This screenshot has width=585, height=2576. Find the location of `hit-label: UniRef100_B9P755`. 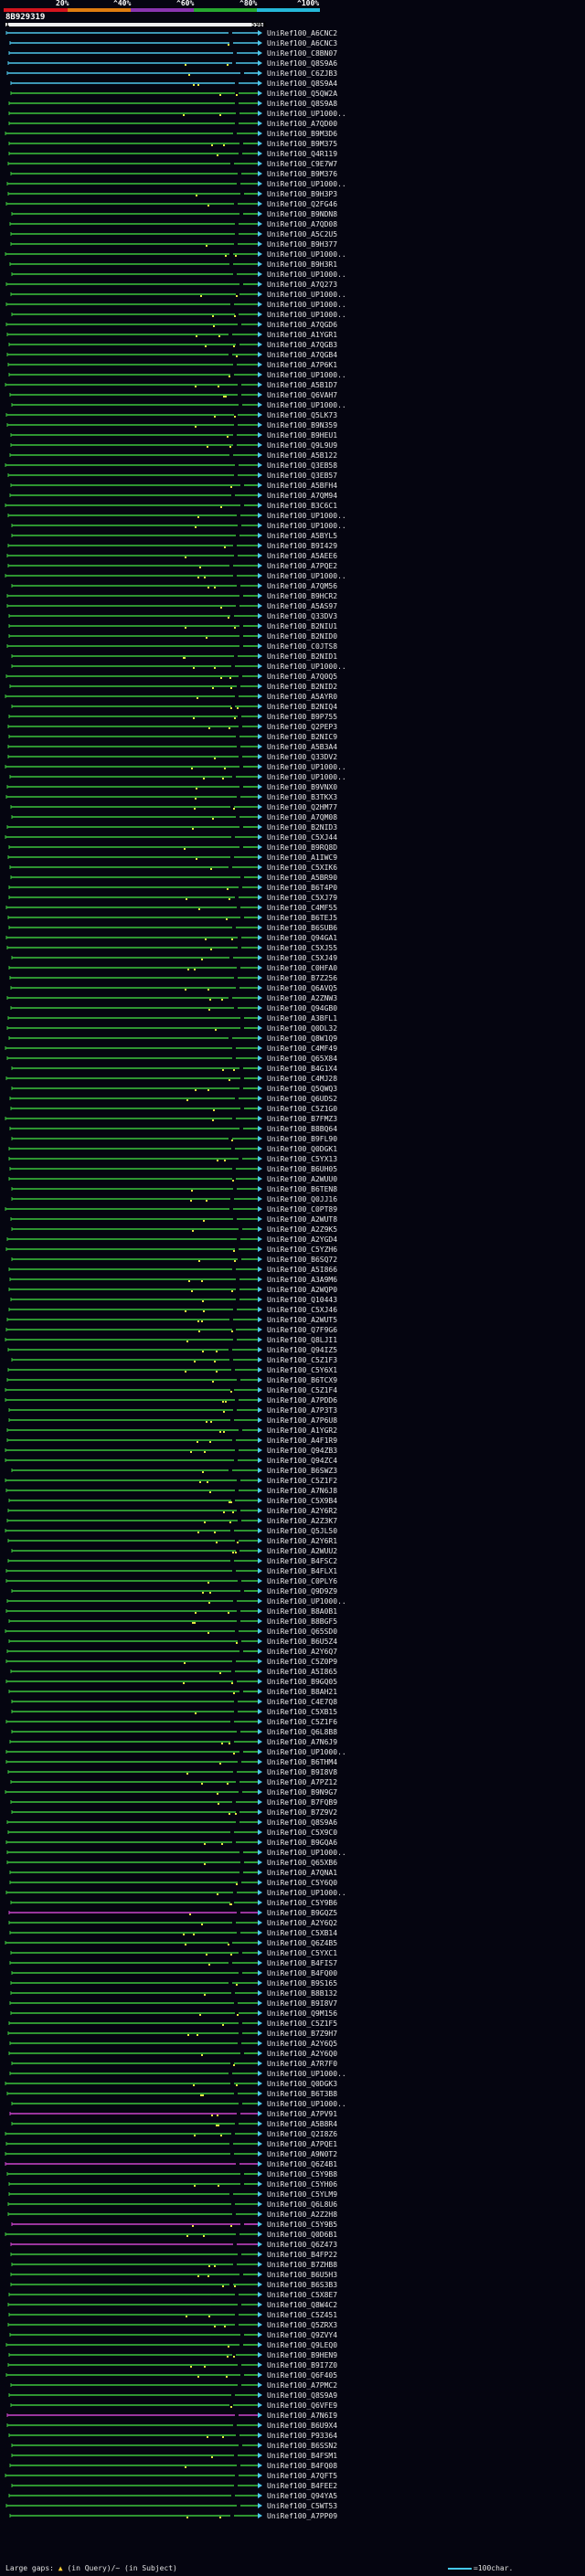

hit-label: UniRef100_B9P755 is located at coordinates (302, 717).